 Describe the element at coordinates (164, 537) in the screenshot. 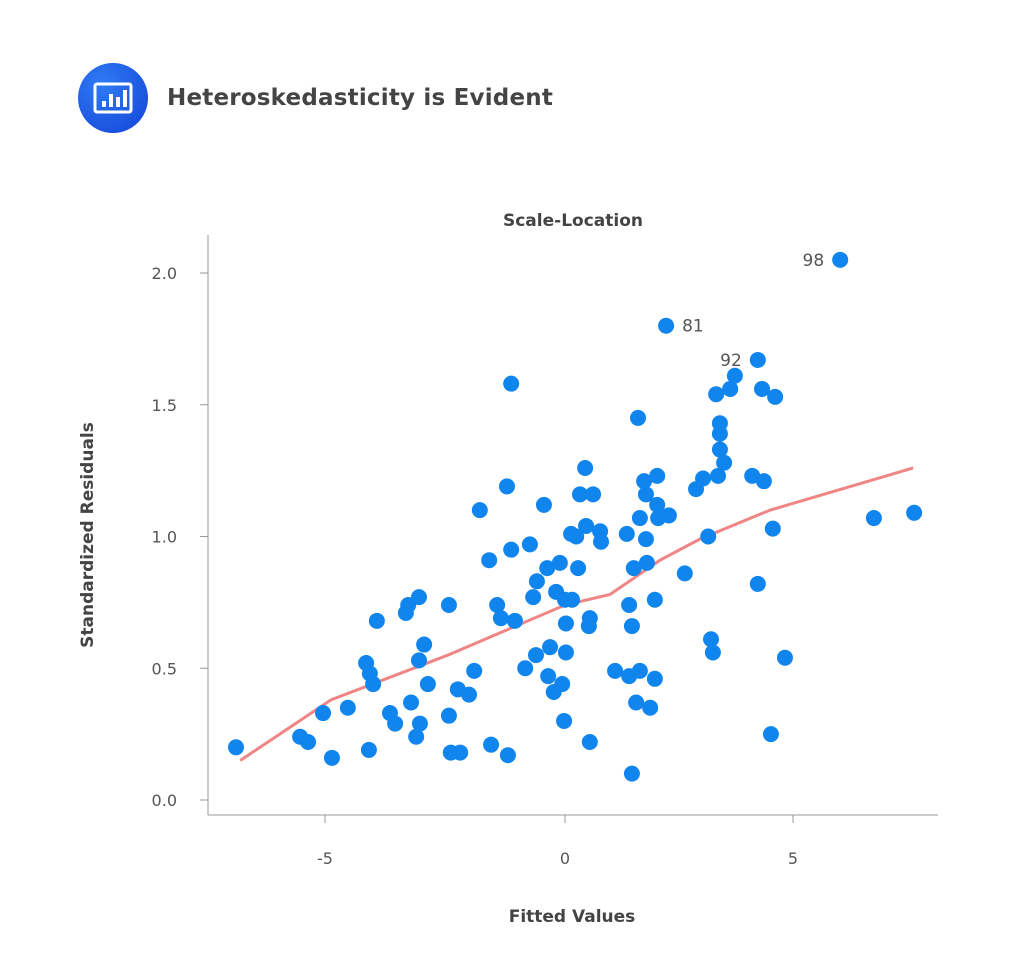

I see `y-tick-label: 1.0` at that location.